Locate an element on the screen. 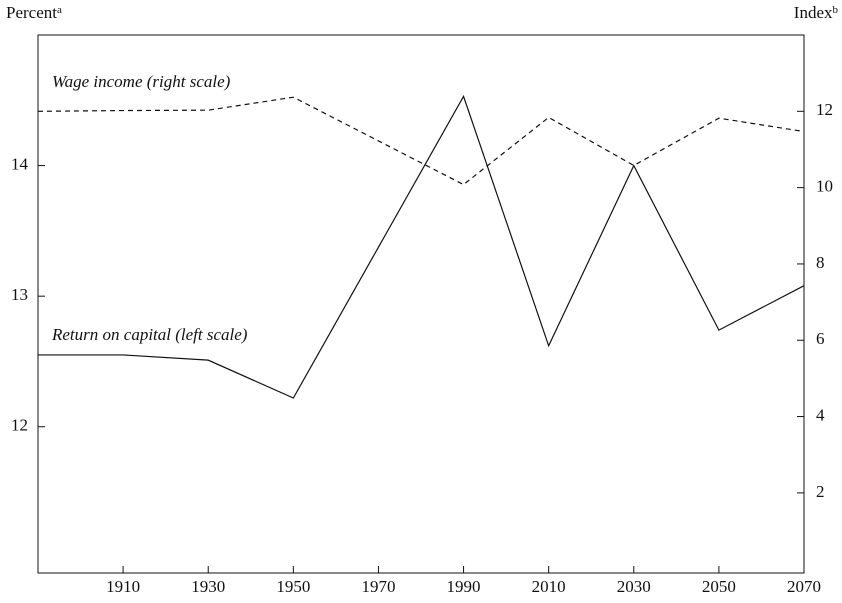  y2-tick-label: 2 is located at coordinates (820, 491).